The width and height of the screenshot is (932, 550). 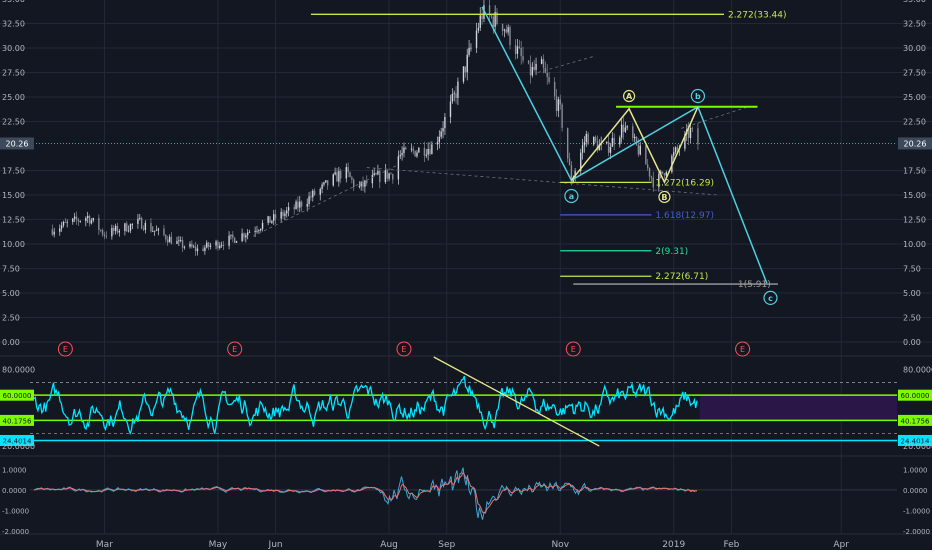 What do you see at coordinates (914, 195) in the screenshot?
I see `price-tick-right: 15.00` at bounding box center [914, 195].